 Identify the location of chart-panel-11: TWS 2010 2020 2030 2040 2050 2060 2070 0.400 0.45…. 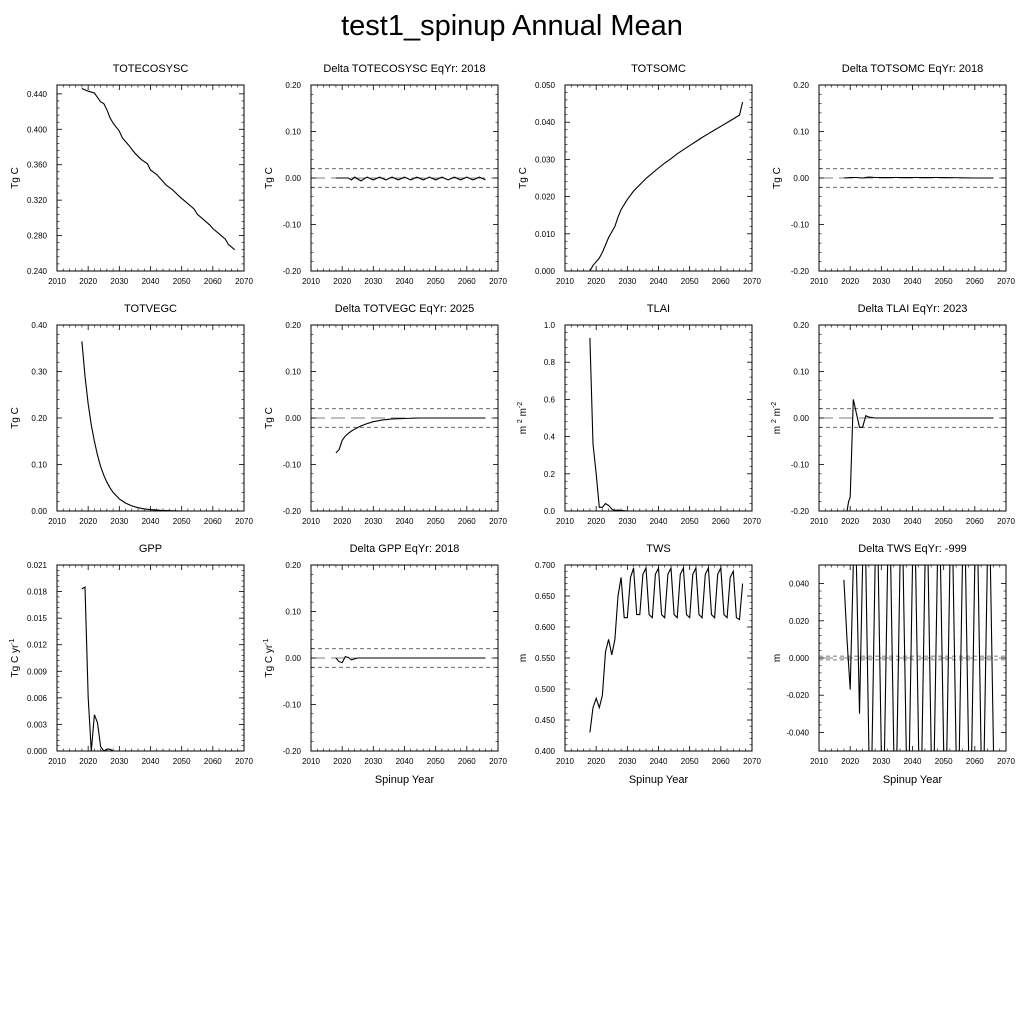
(639, 664).